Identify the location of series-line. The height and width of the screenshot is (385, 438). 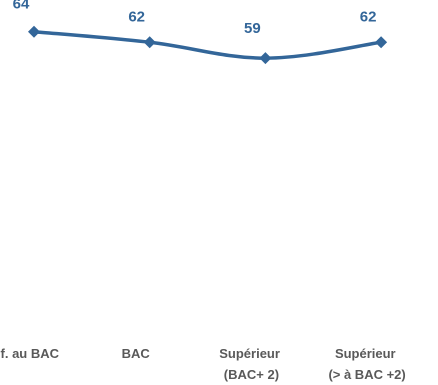
(207, 44).